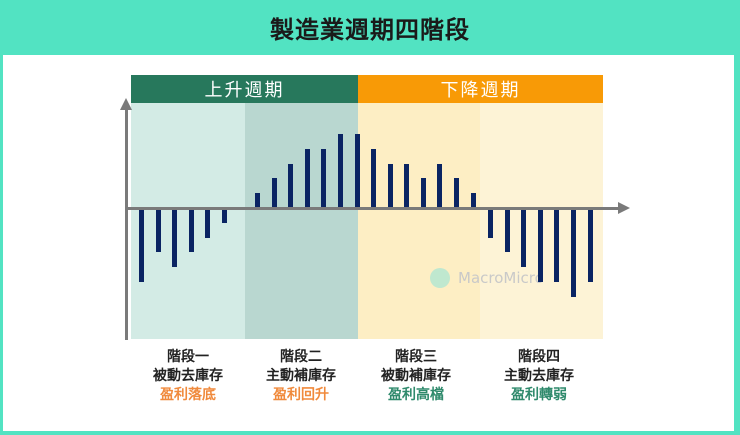 This screenshot has height=435, width=740. Describe the element at coordinates (624, 208) in the screenshot. I see `x-axis-arrow-icon` at that location.